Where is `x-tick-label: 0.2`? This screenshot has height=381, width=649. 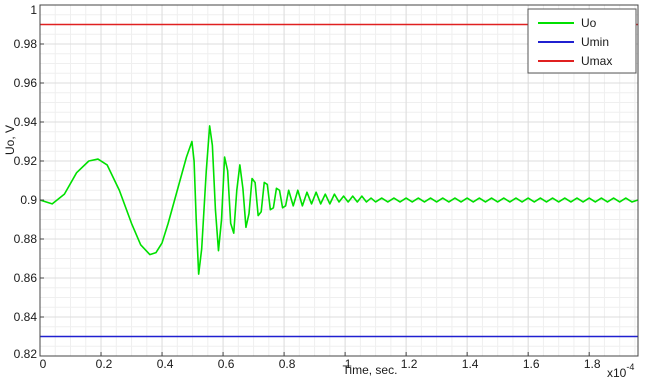 x-tick-label: 0.2 is located at coordinates (104, 364).